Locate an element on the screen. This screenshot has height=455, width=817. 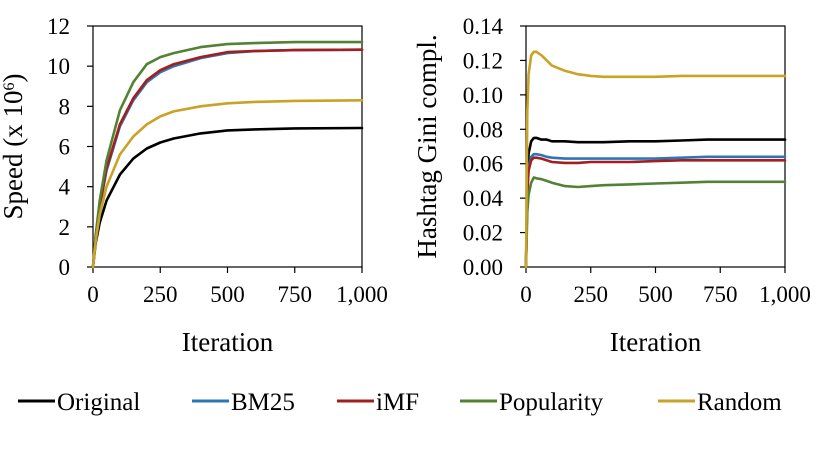
y-tick-label: 0.02 is located at coordinates (483, 233).